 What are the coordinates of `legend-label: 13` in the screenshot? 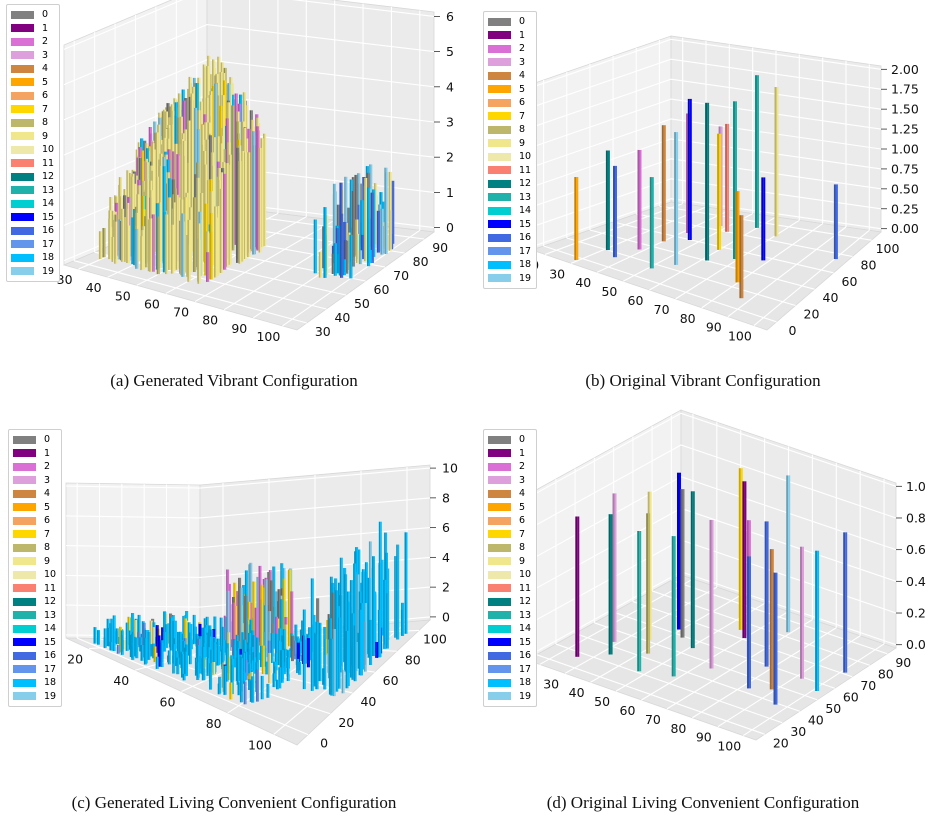 It's located at (48, 190).